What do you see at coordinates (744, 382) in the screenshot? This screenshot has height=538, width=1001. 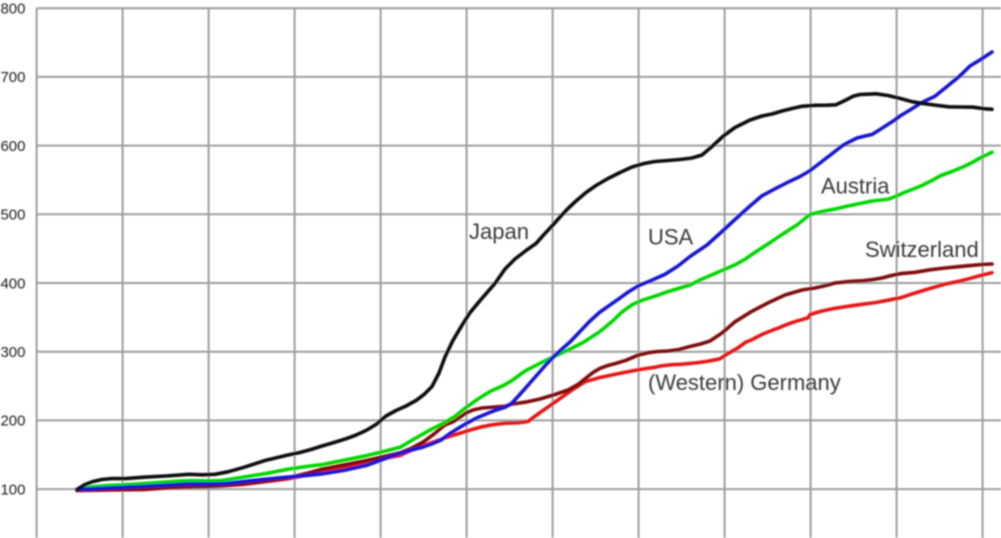 I see `svg-text: (Western) Germany` at bounding box center [744, 382].